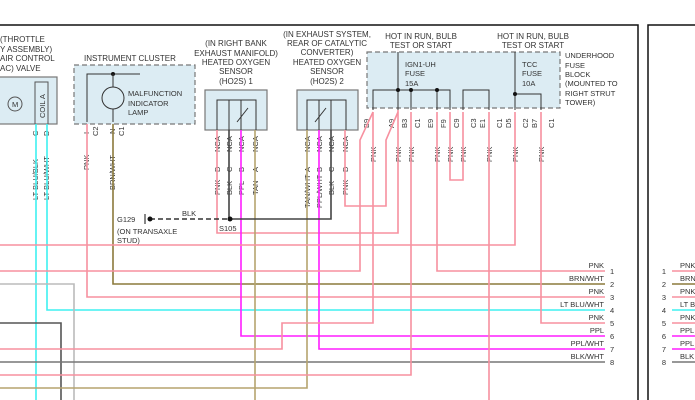 This screenshot has height=400, width=695. Describe the element at coordinates (113, 97) in the screenshot. I see `cluster-bus` at that location.